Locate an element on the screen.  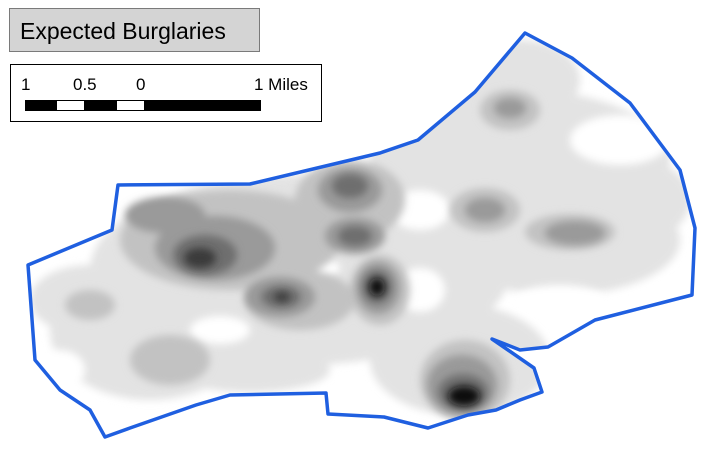
map-title: Expected Burglaries is located at coordinates (134, 30).